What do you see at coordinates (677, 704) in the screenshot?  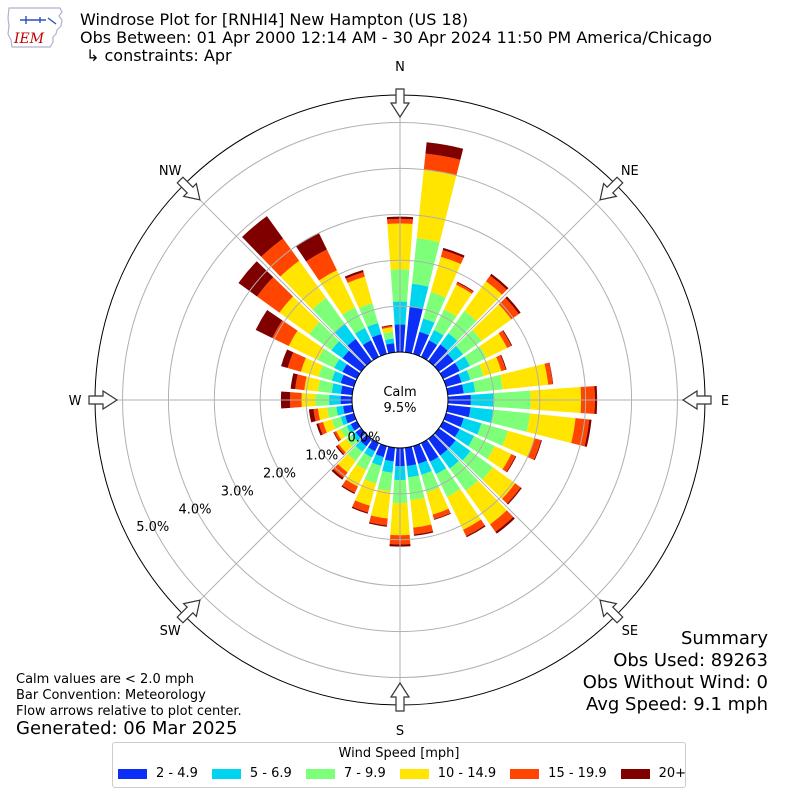 I see `summary-avg-speed: Avg Speed: 9.1 mph` at bounding box center [677, 704].